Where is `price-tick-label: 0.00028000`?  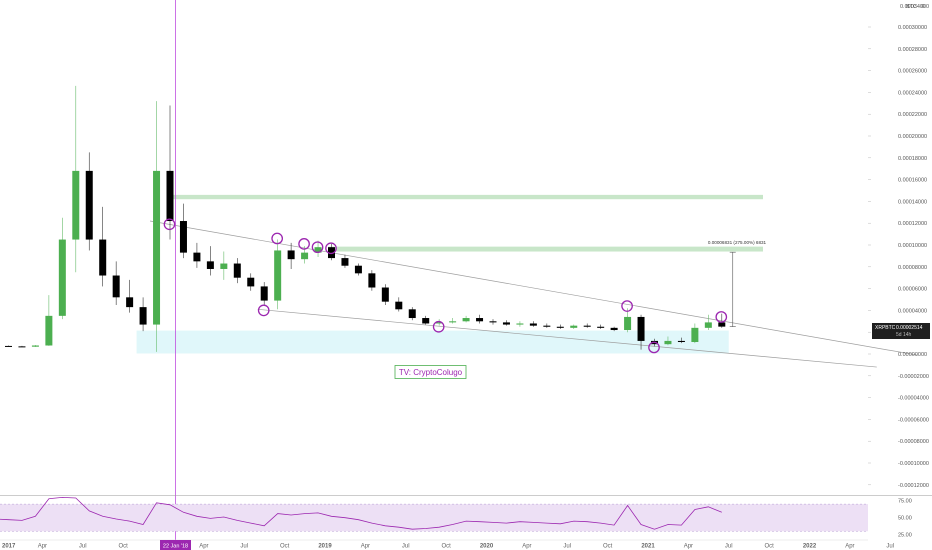 price-tick-label: 0.00028000 is located at coordinates (912, 50).